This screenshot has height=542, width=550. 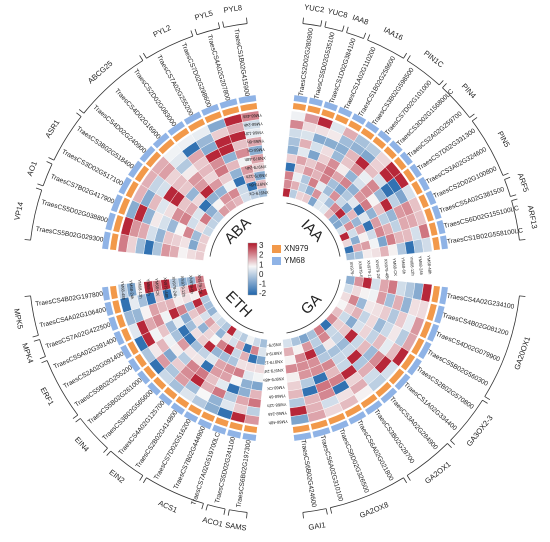 What do you see at coordinates (236, 527) in the screenshot?
I see `family-label: SAMS` at bounding box center [236, 527].